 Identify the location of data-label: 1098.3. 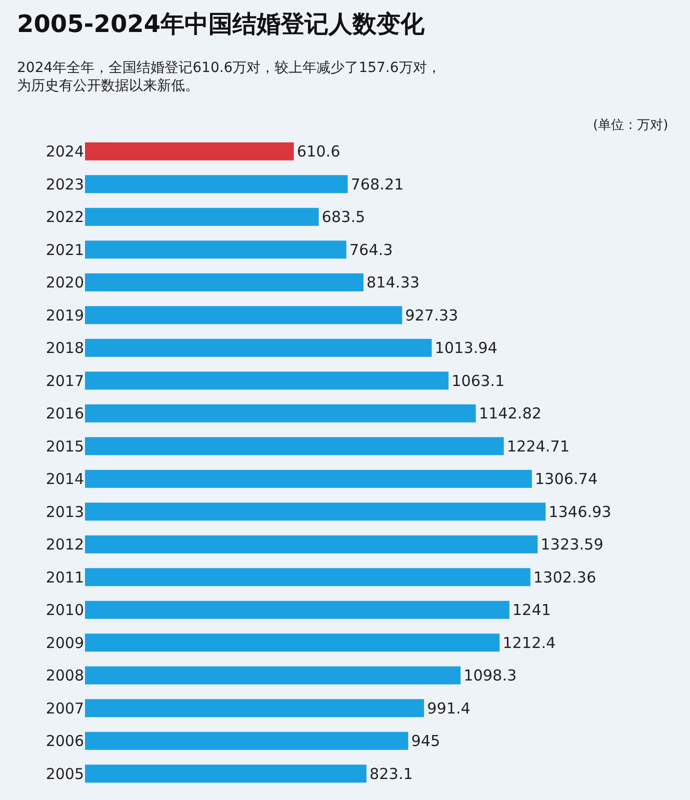
(490, 675).